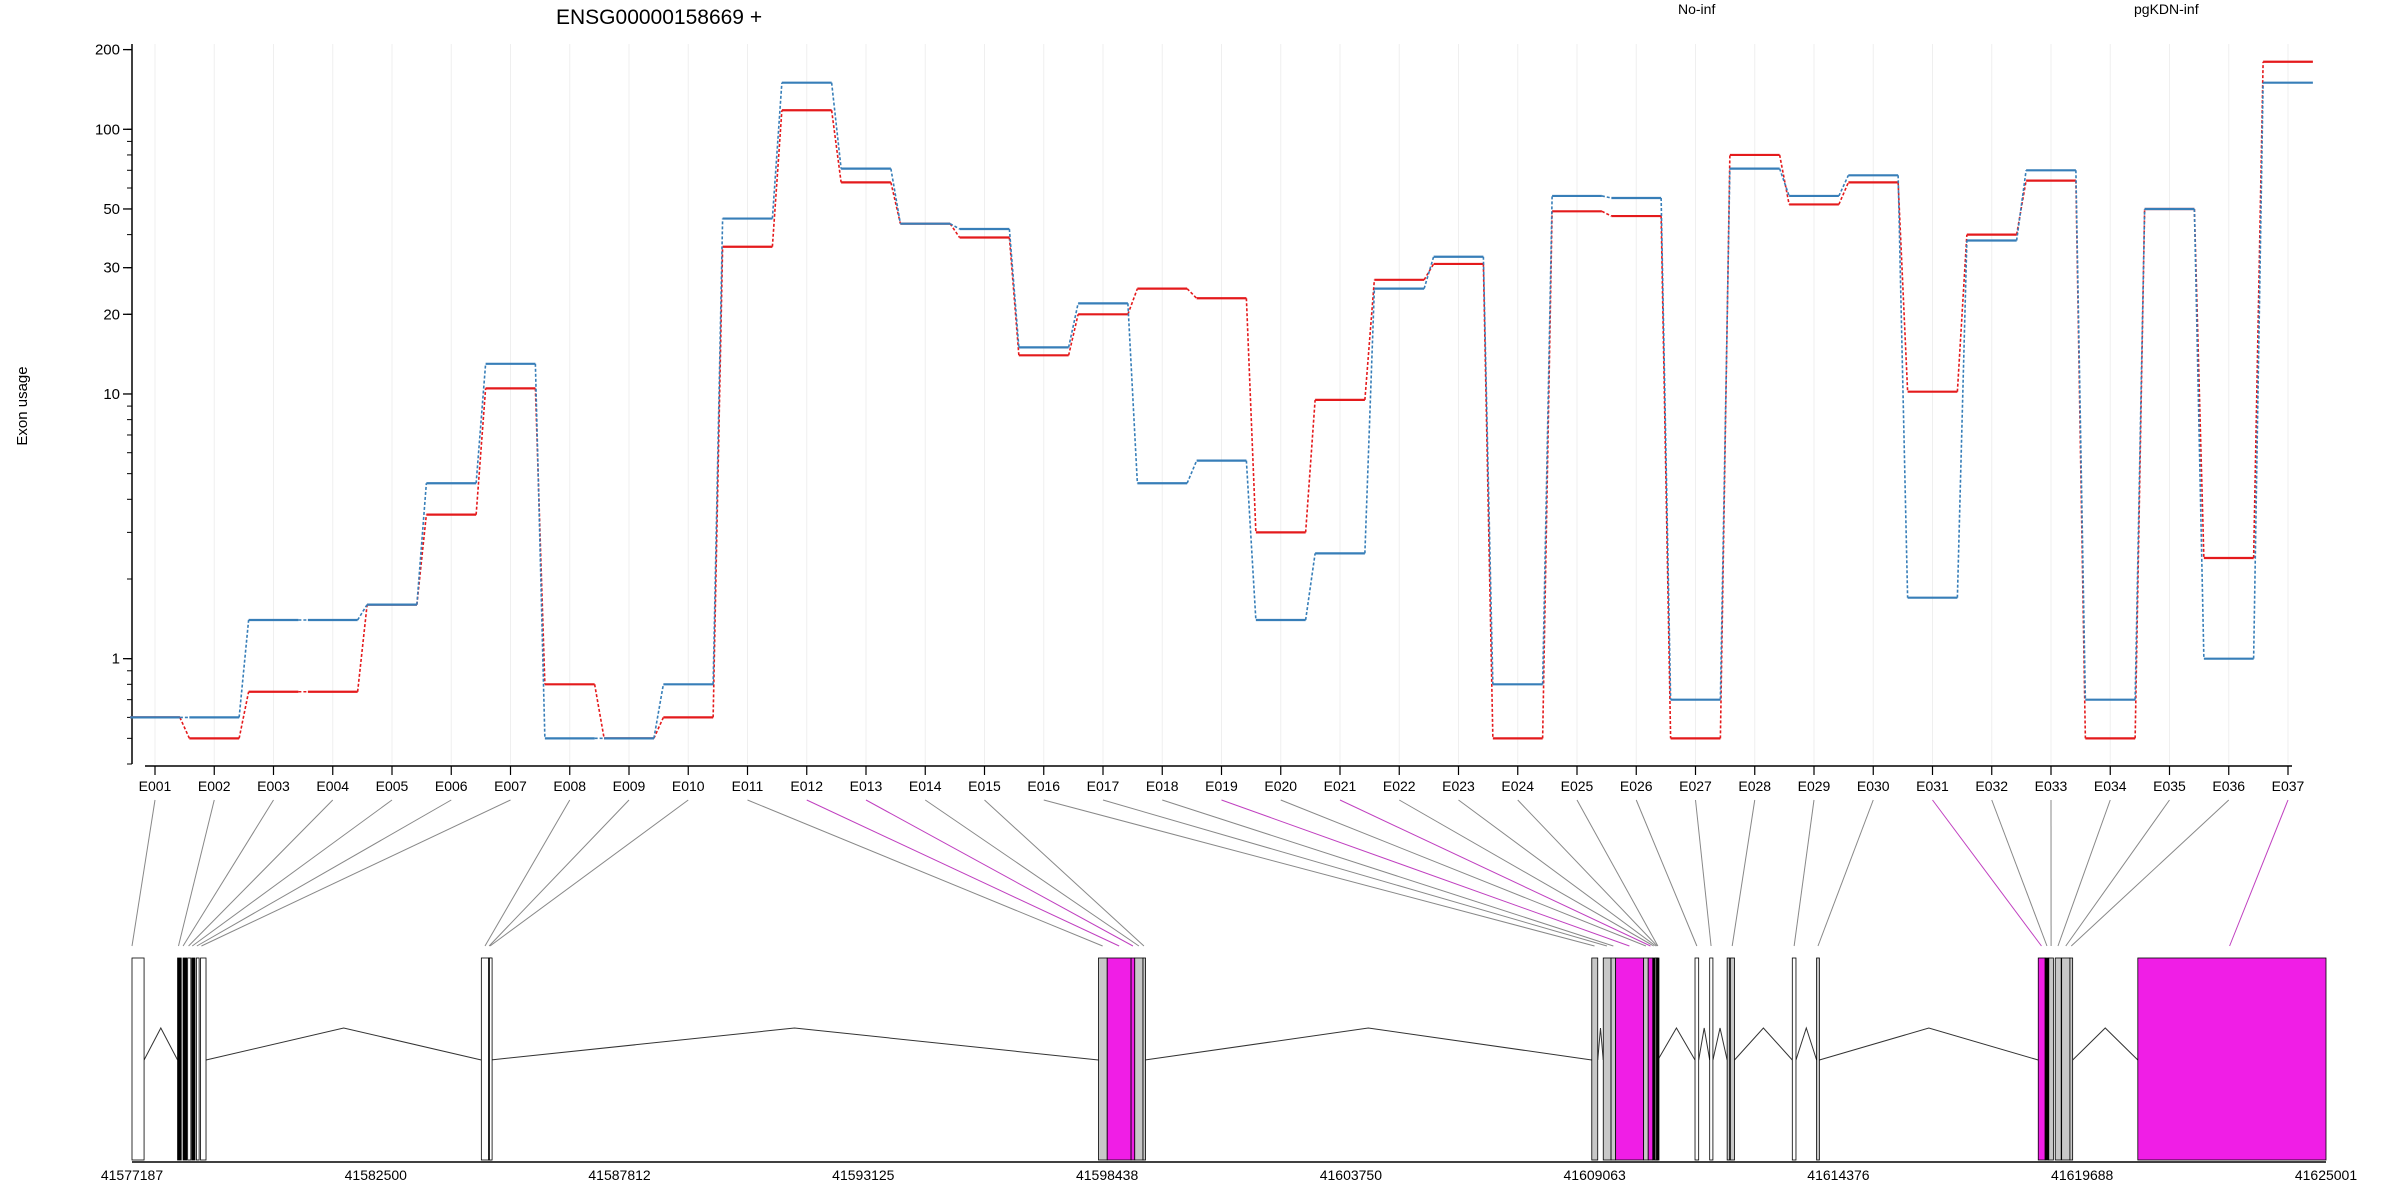  Describe the element at coordinates (1133, 1059) in the screenshot. I see `exon-block-e013` at that location.